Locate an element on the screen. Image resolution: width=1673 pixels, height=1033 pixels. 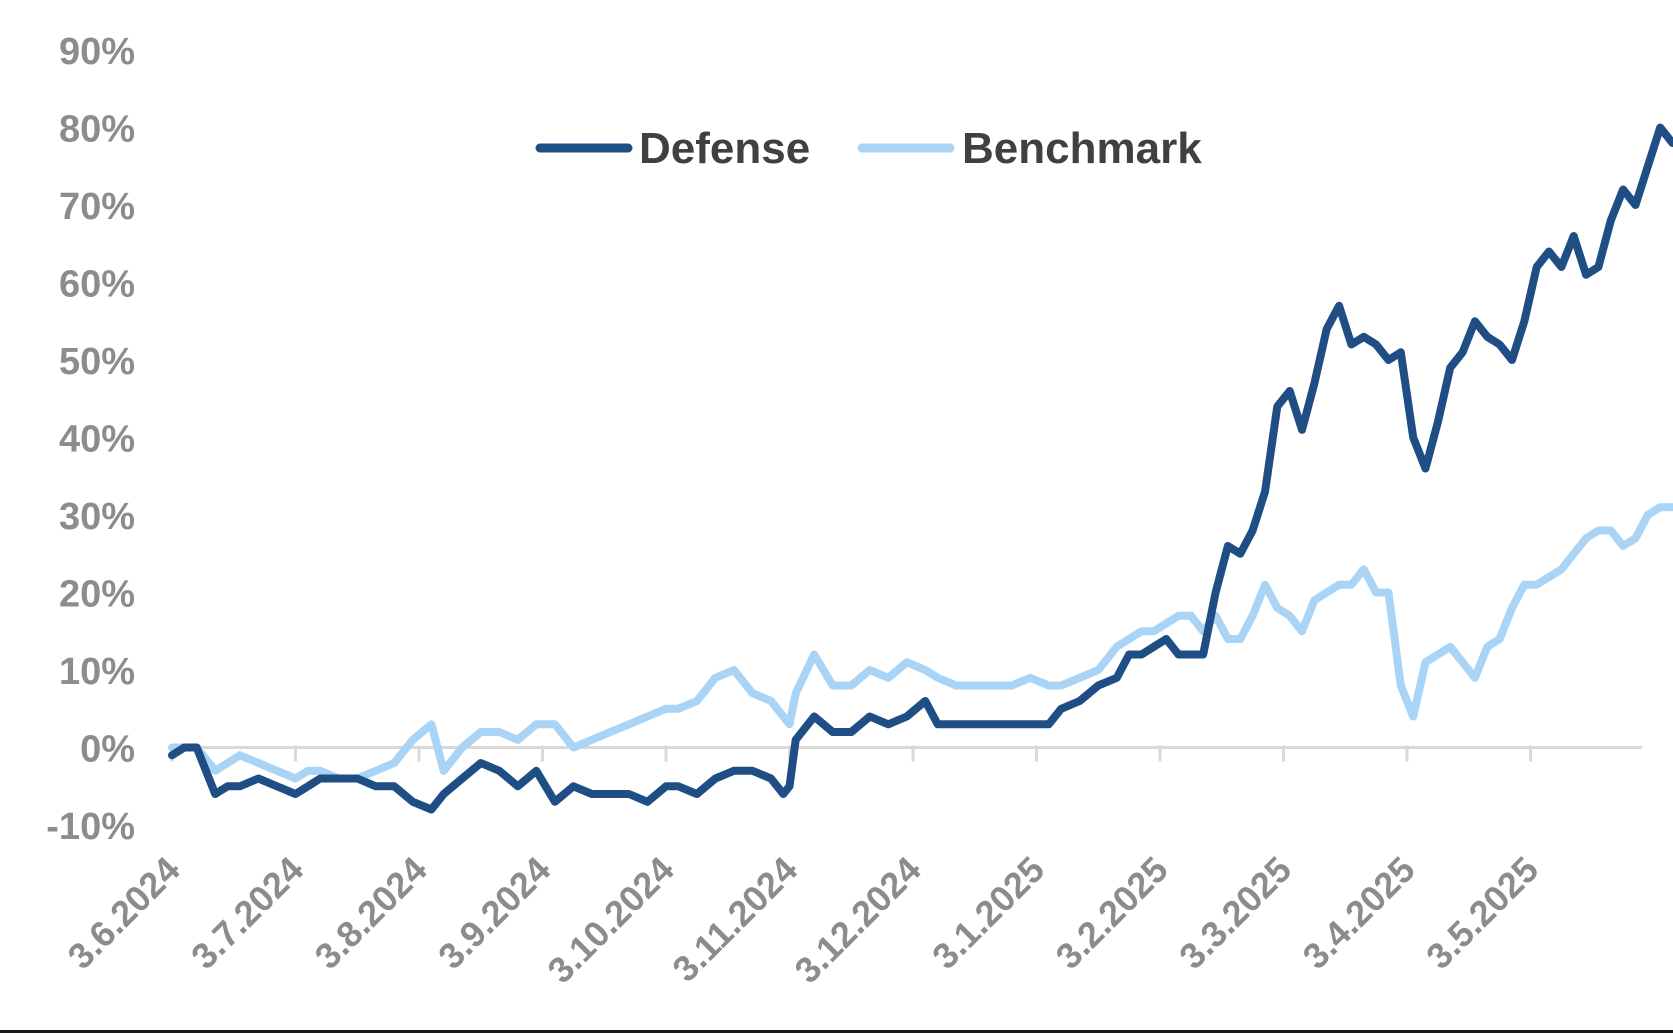
x-tick-label: 3.6.2024 is located at coordinates (124, 913).